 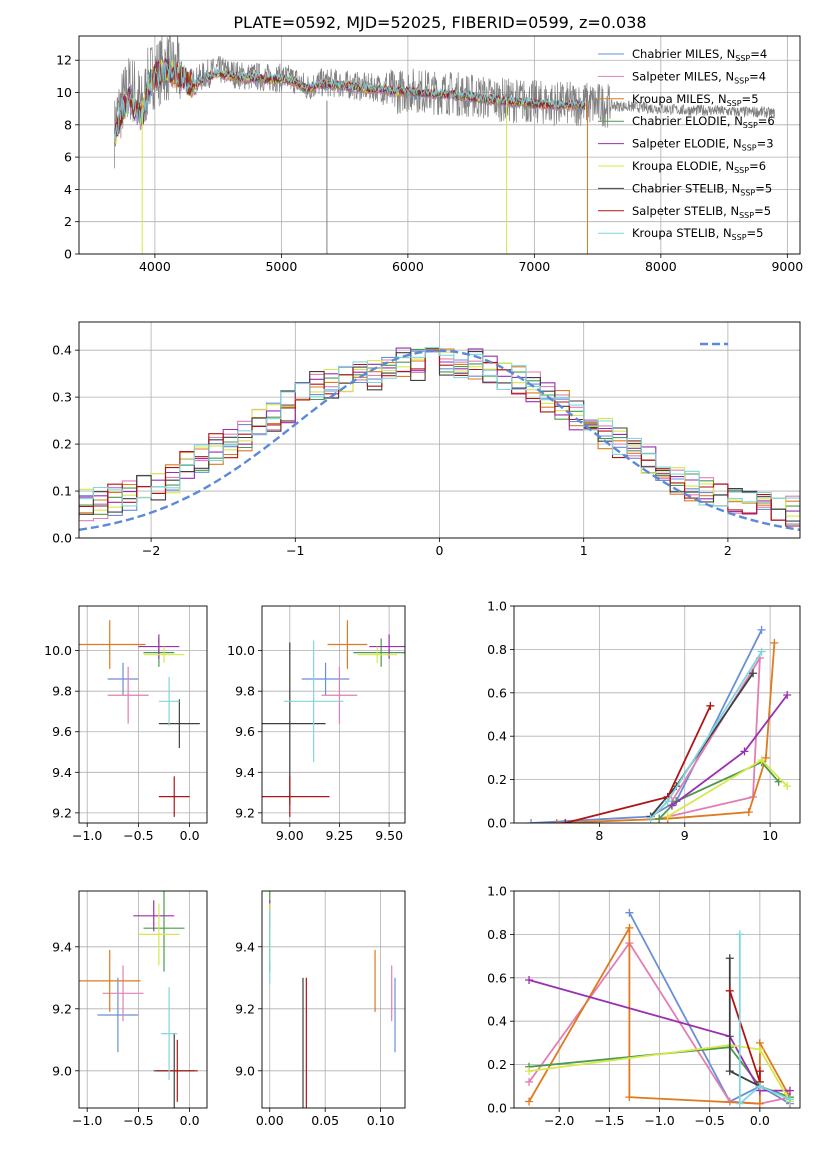 I want to click on age-vs-mass-ytick-label: 9.2, so click(x=245, y=812).